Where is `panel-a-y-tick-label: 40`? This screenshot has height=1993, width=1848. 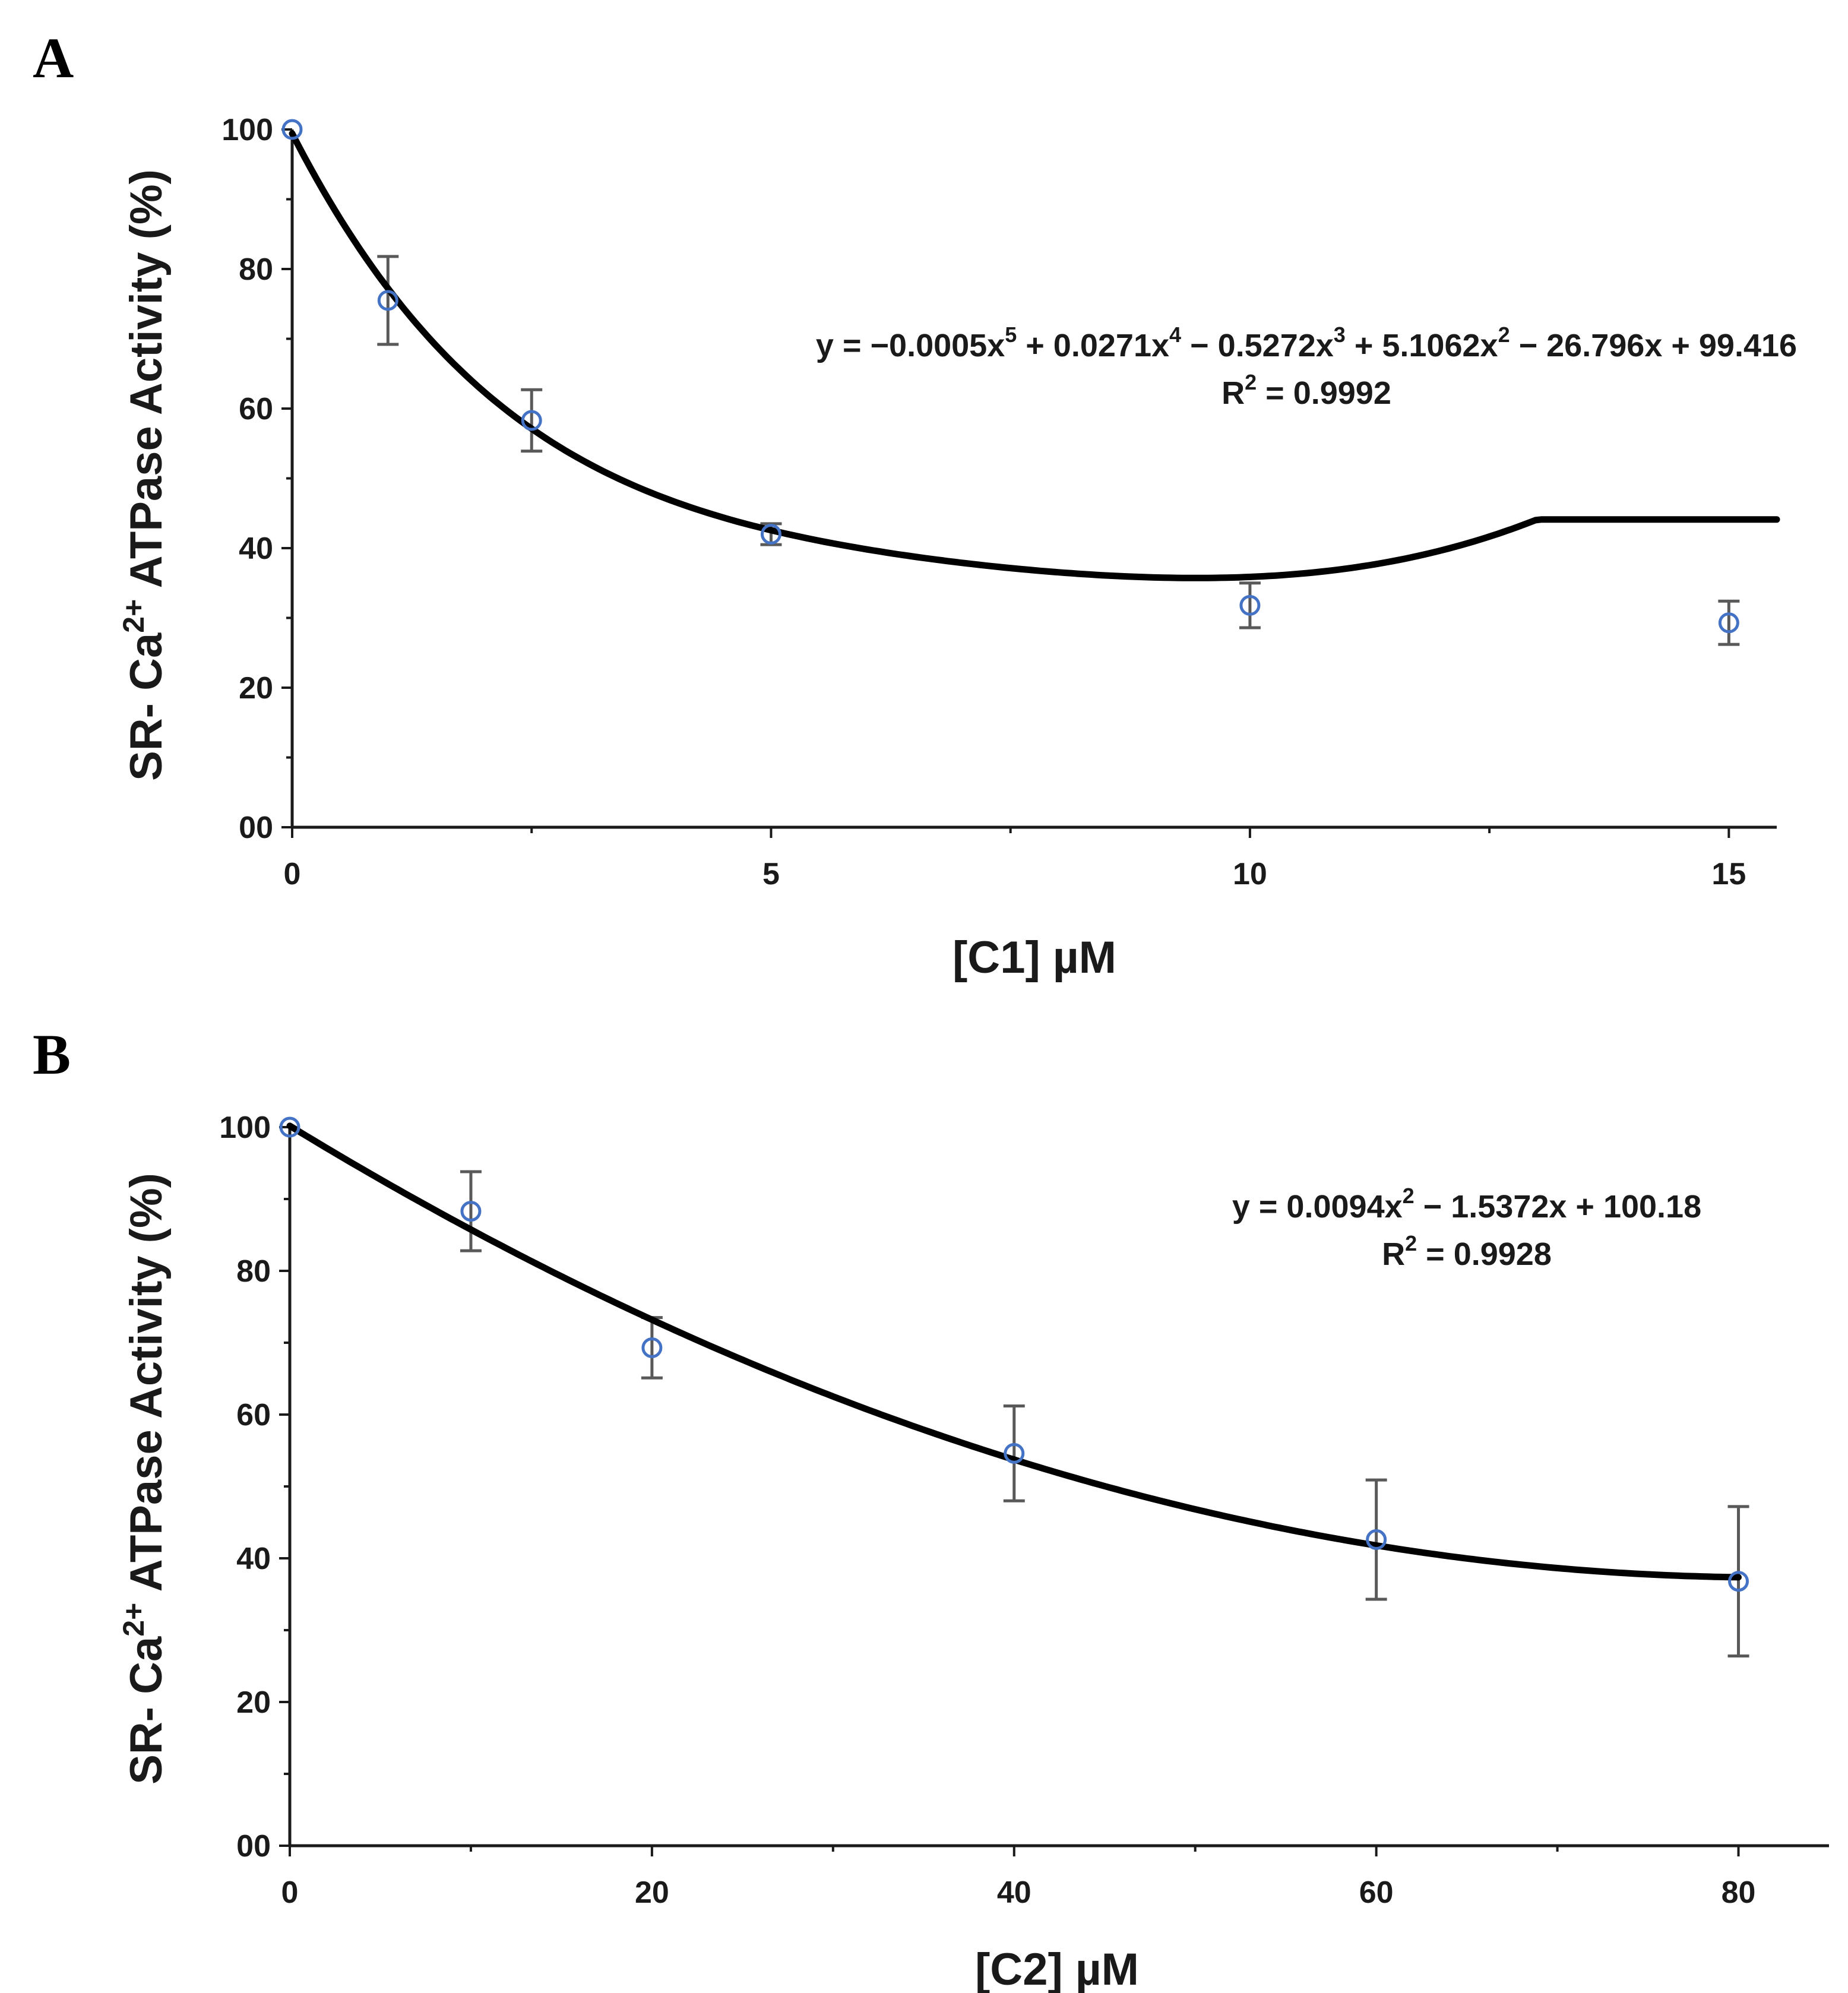
panel-a-y-tick-label: 40 is located at coordinates (256, 549).